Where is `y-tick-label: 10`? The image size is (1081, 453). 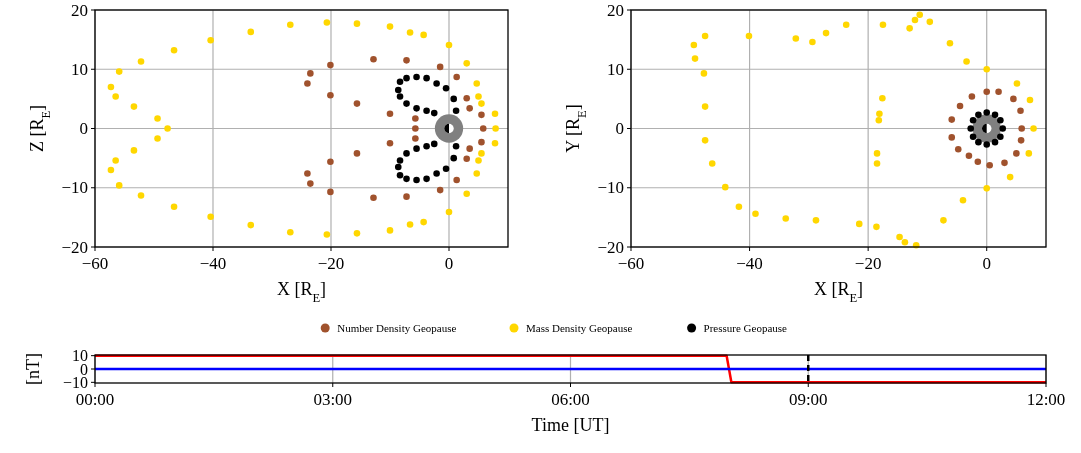
y-tick-label: 10 is located at coordinates (79, 69).